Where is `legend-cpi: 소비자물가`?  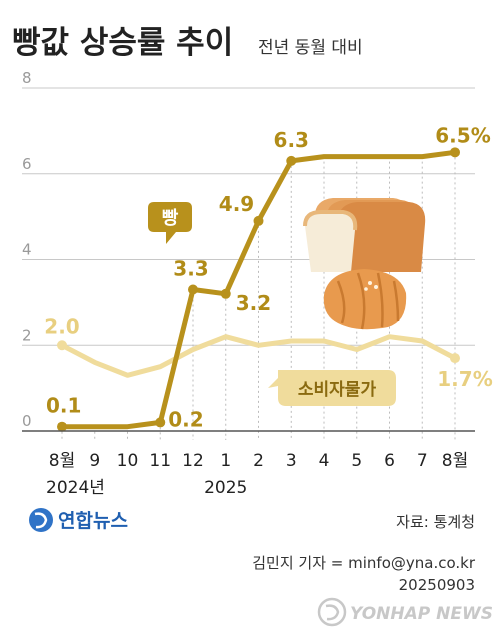
legend-cpi: 소비자물가 is located at coordinates (332, 388).